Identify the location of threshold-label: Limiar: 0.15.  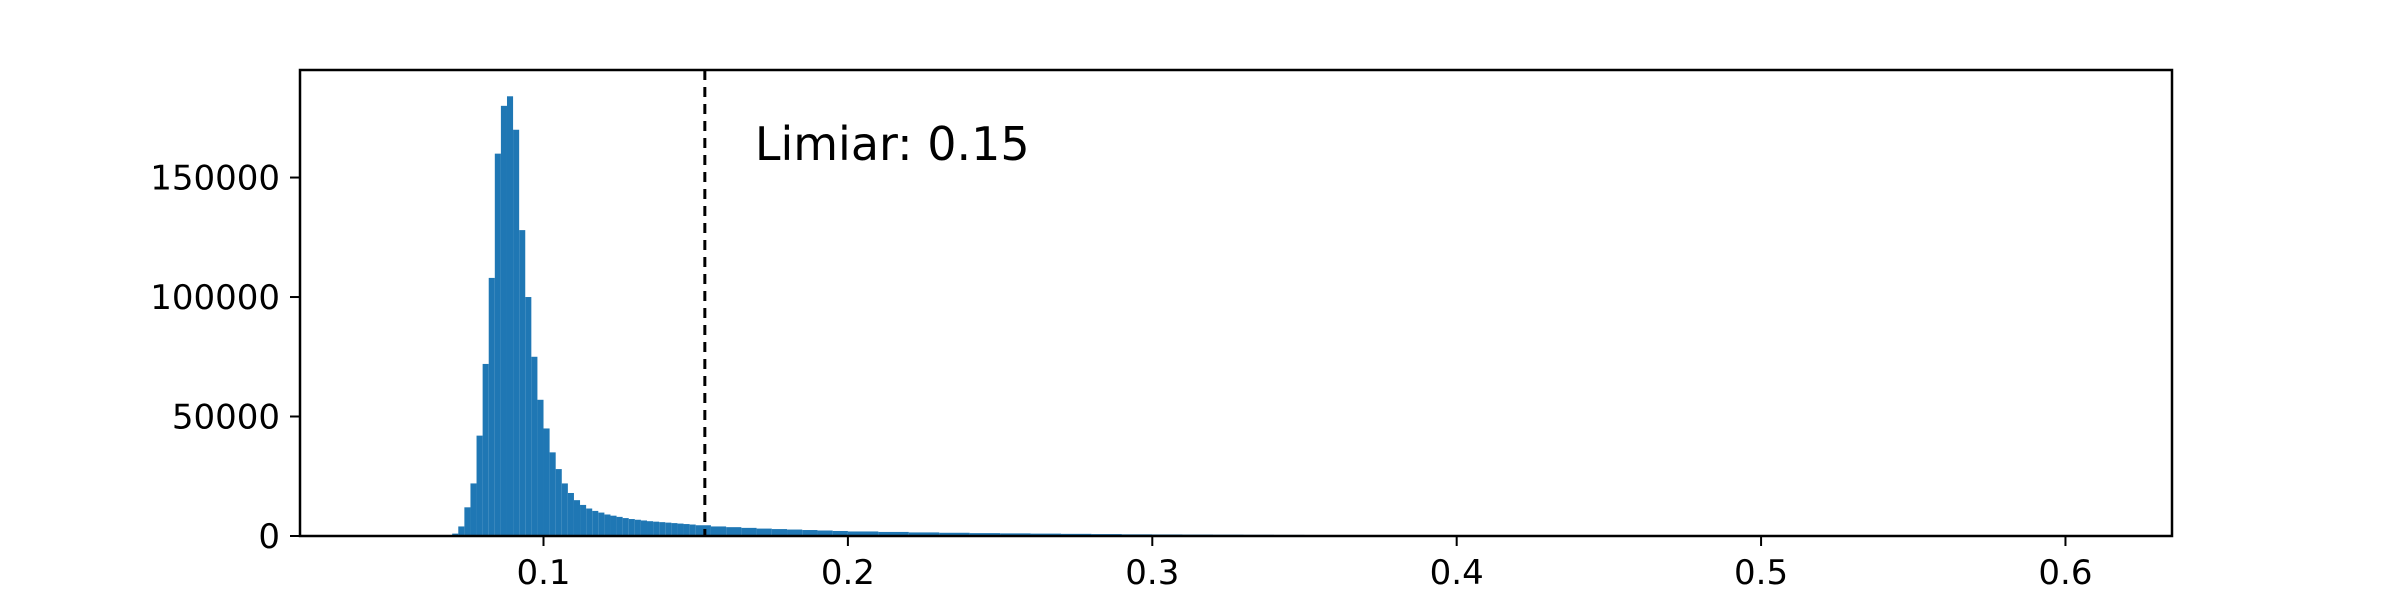
(892, 144).